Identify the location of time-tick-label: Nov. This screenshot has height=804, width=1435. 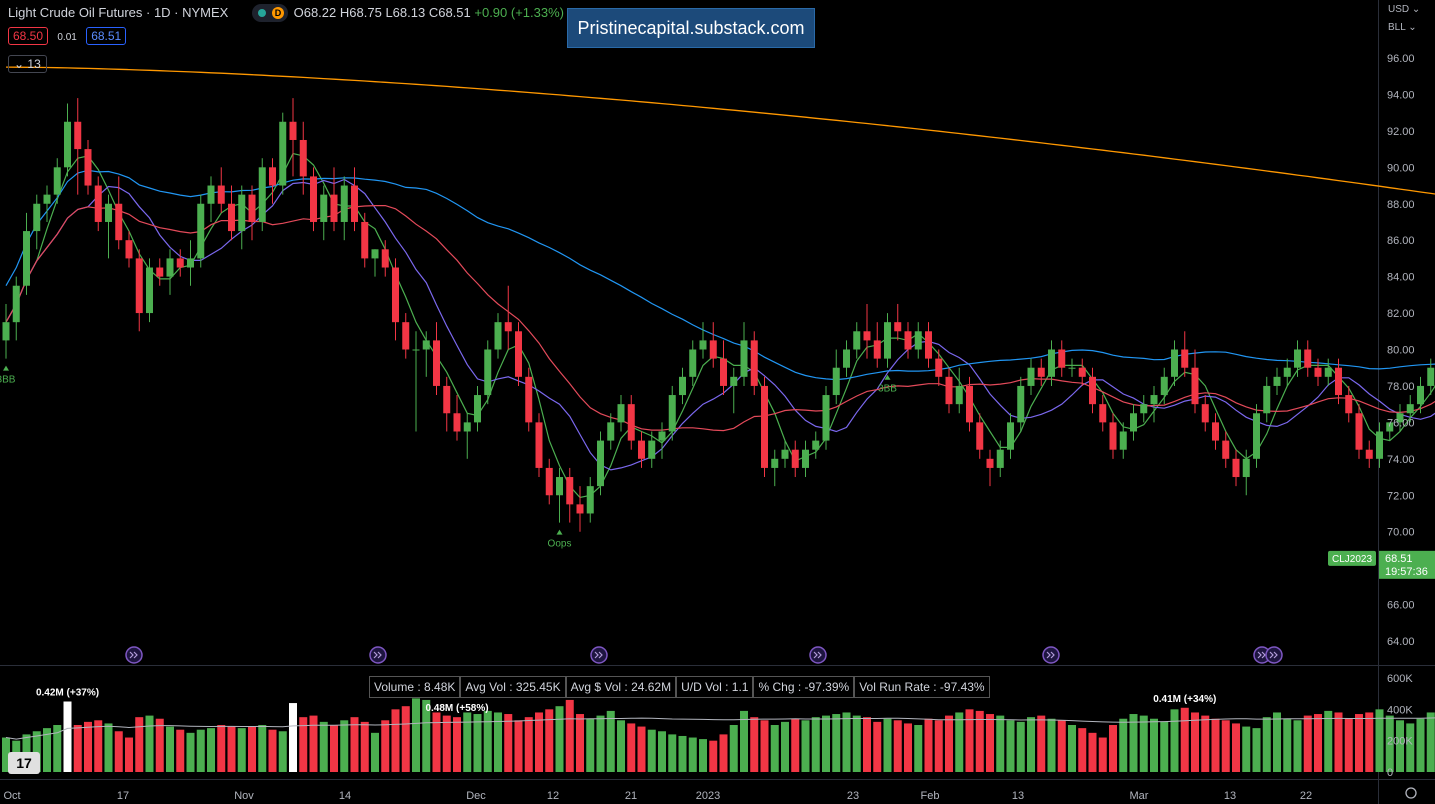
(244, 796).